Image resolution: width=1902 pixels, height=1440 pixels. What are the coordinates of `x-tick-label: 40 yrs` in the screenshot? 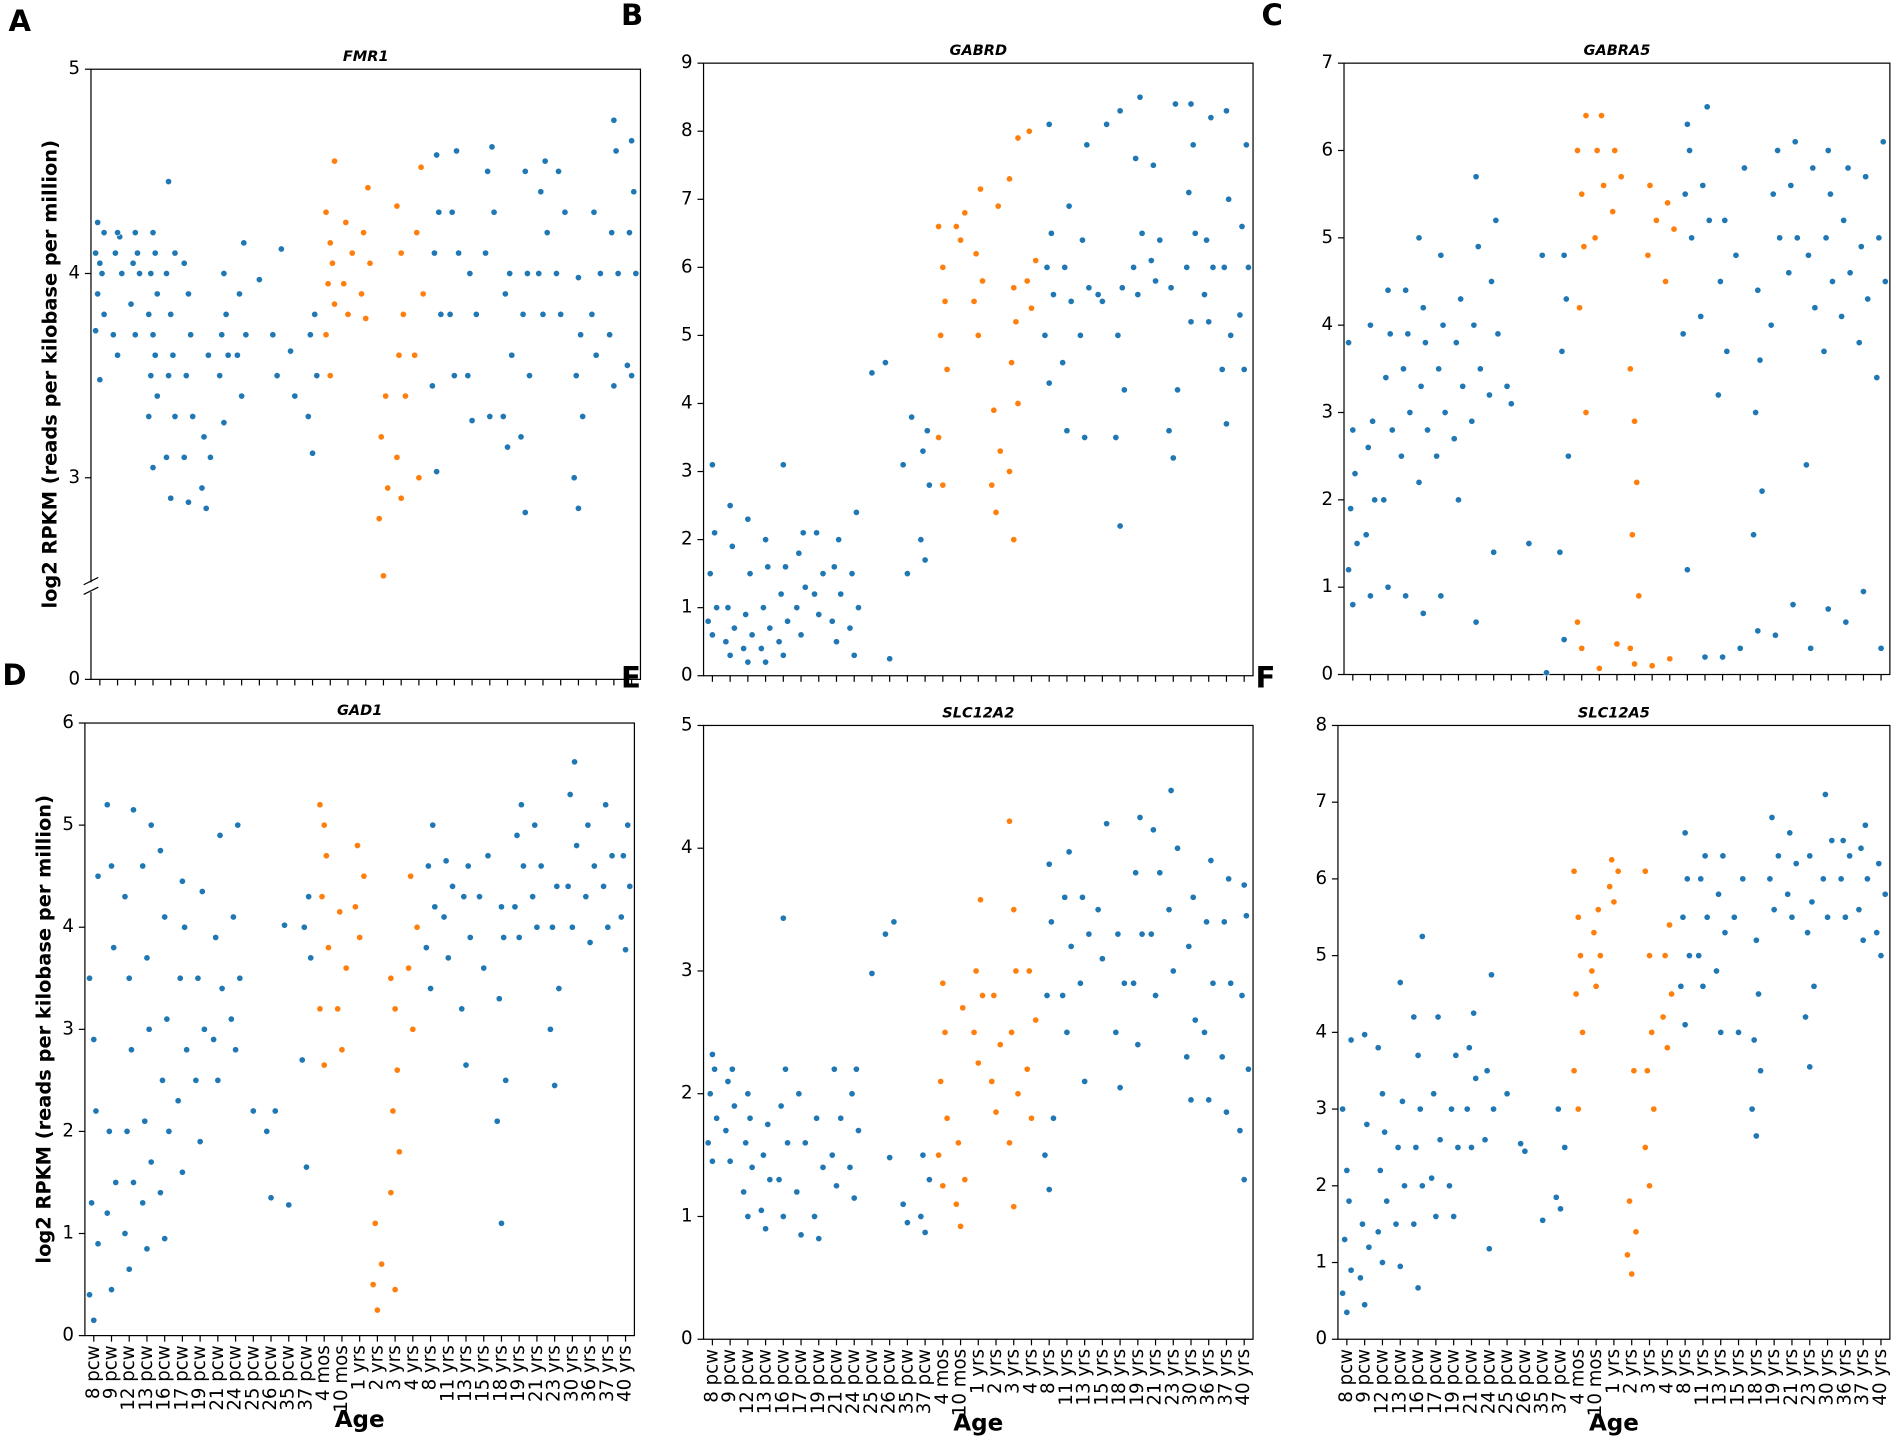 It's located at (625, 1373).